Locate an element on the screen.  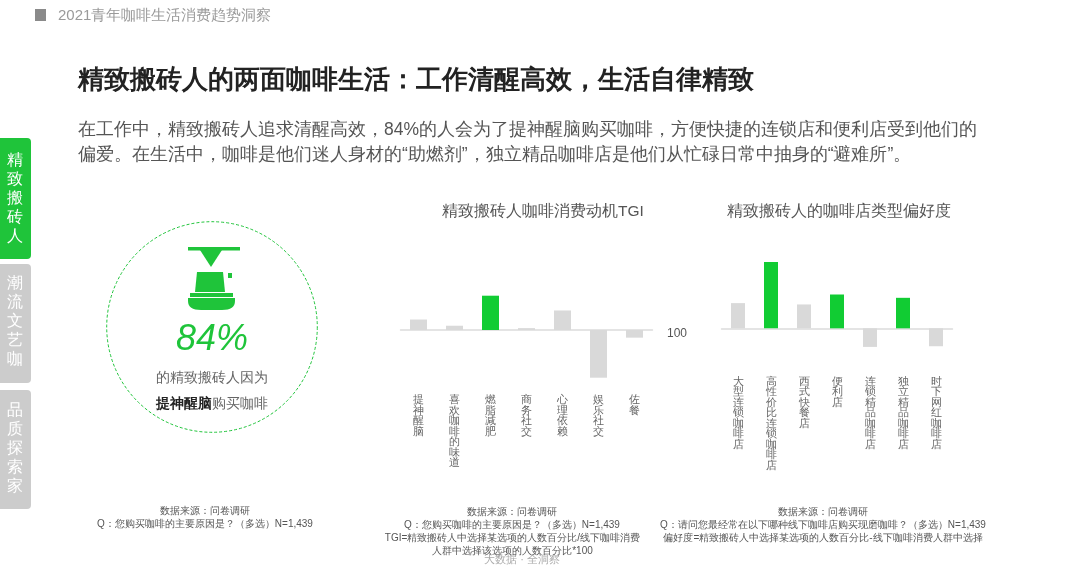
chart-title: 精致搬砖人咖啡消费动机TGI is located at coordinates (543, 210).